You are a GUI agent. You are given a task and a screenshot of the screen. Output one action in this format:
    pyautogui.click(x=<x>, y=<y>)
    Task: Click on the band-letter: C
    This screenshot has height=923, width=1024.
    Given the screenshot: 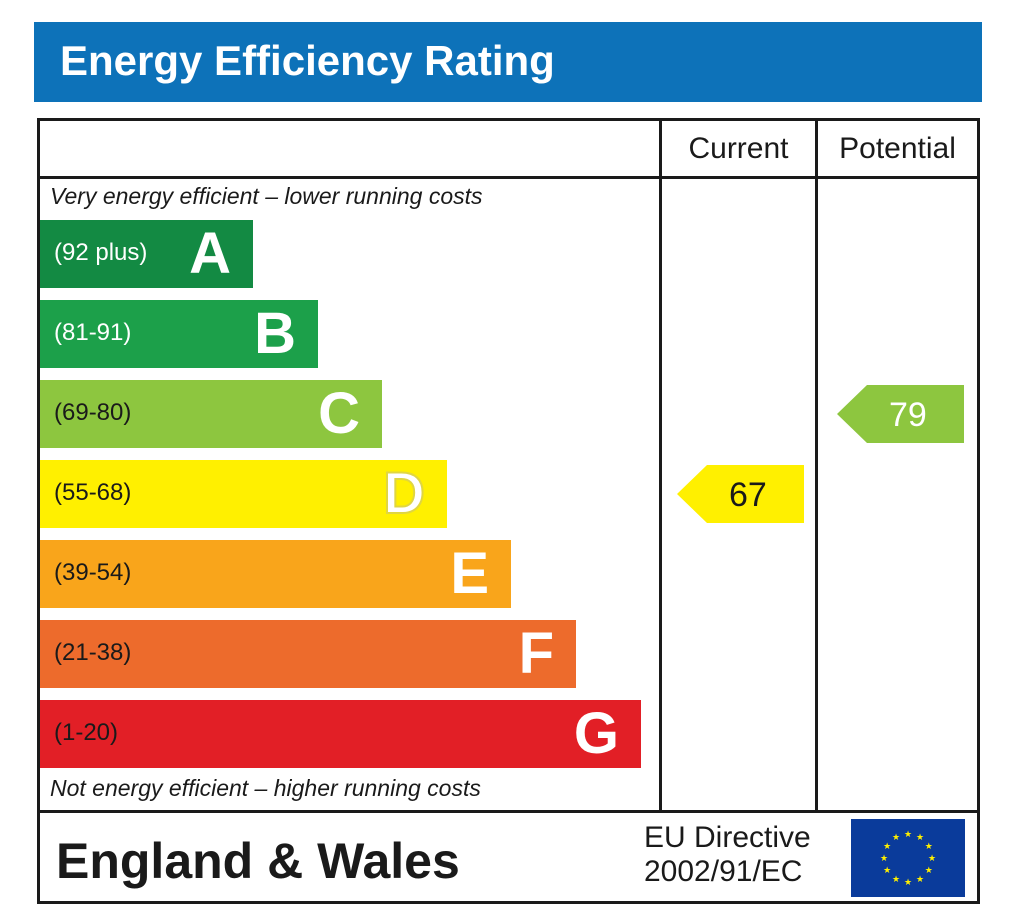 What is the action you would take?
    pyautogui.click(x=339, y=413)
    